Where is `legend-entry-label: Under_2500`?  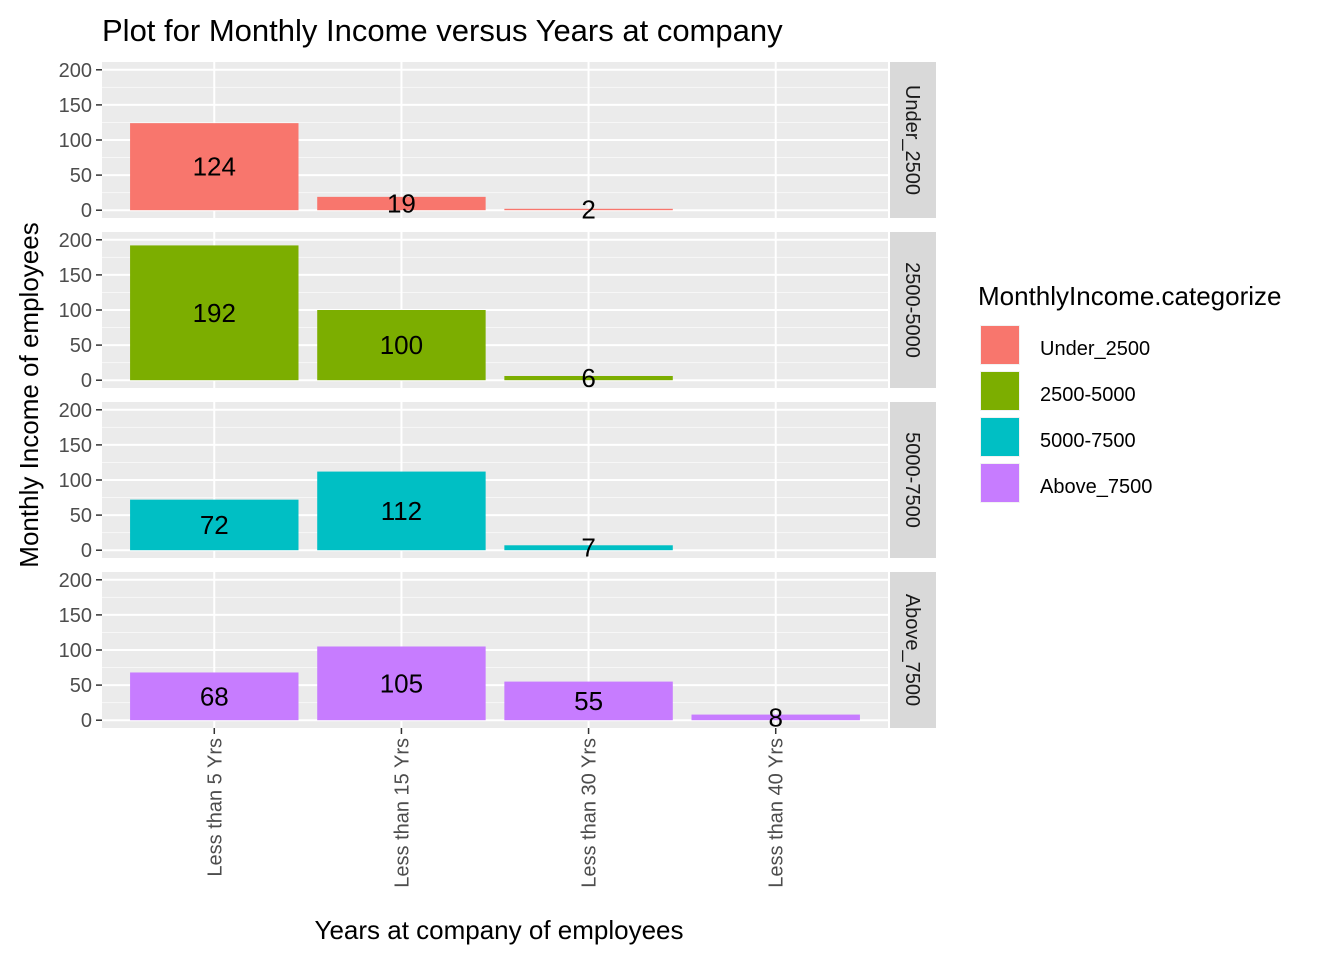
legend-entry-label: Under_2500 is located at coordinates (1095, 349).